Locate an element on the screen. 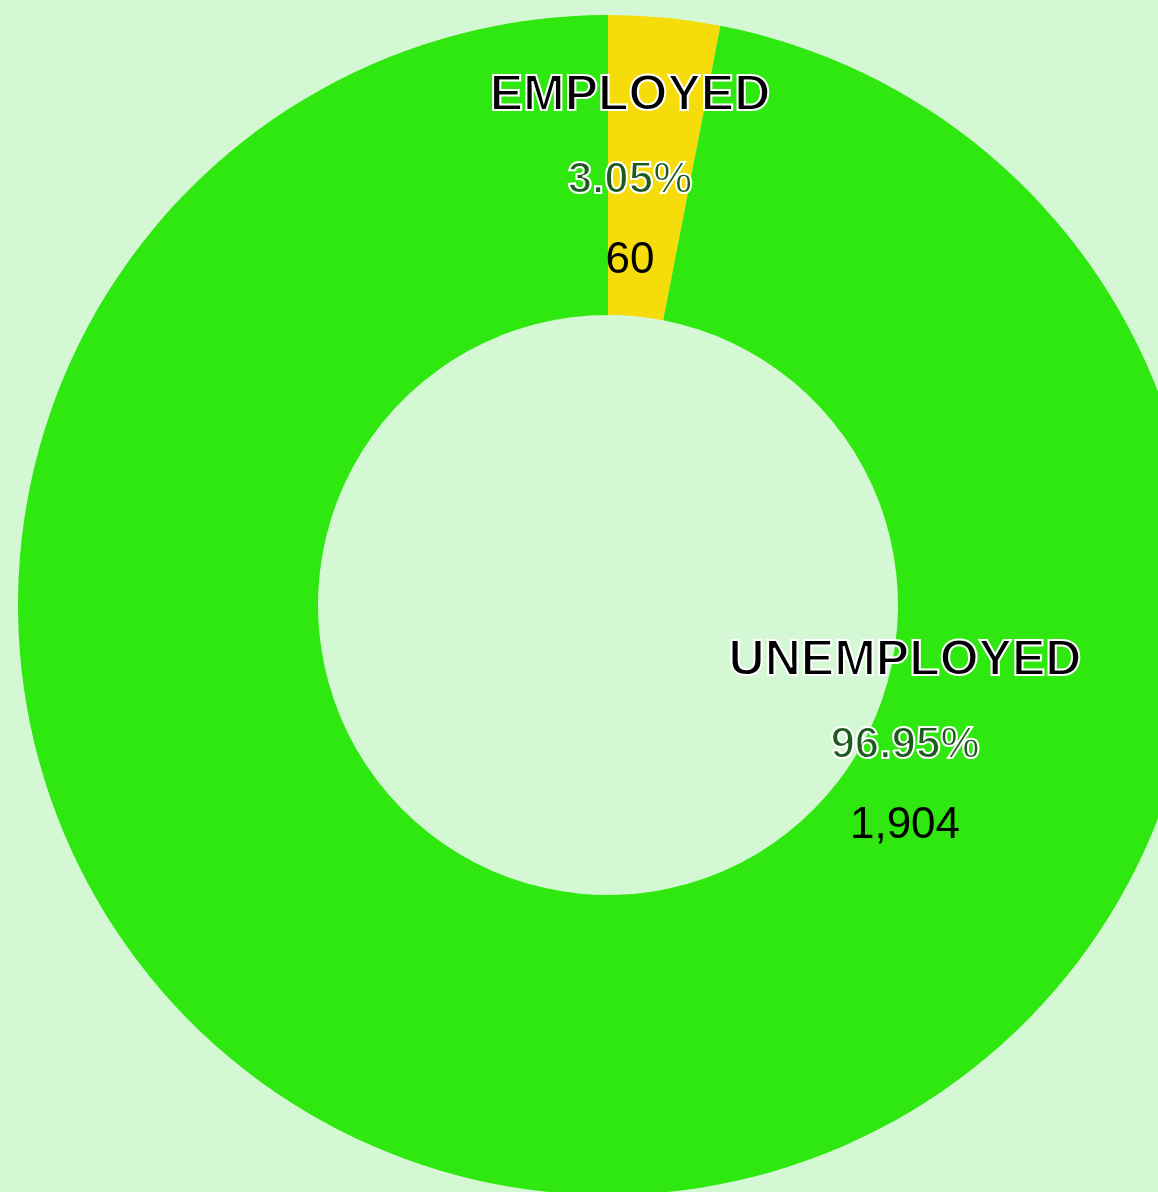  text: 1,904 is located at coordinates (905, 822).